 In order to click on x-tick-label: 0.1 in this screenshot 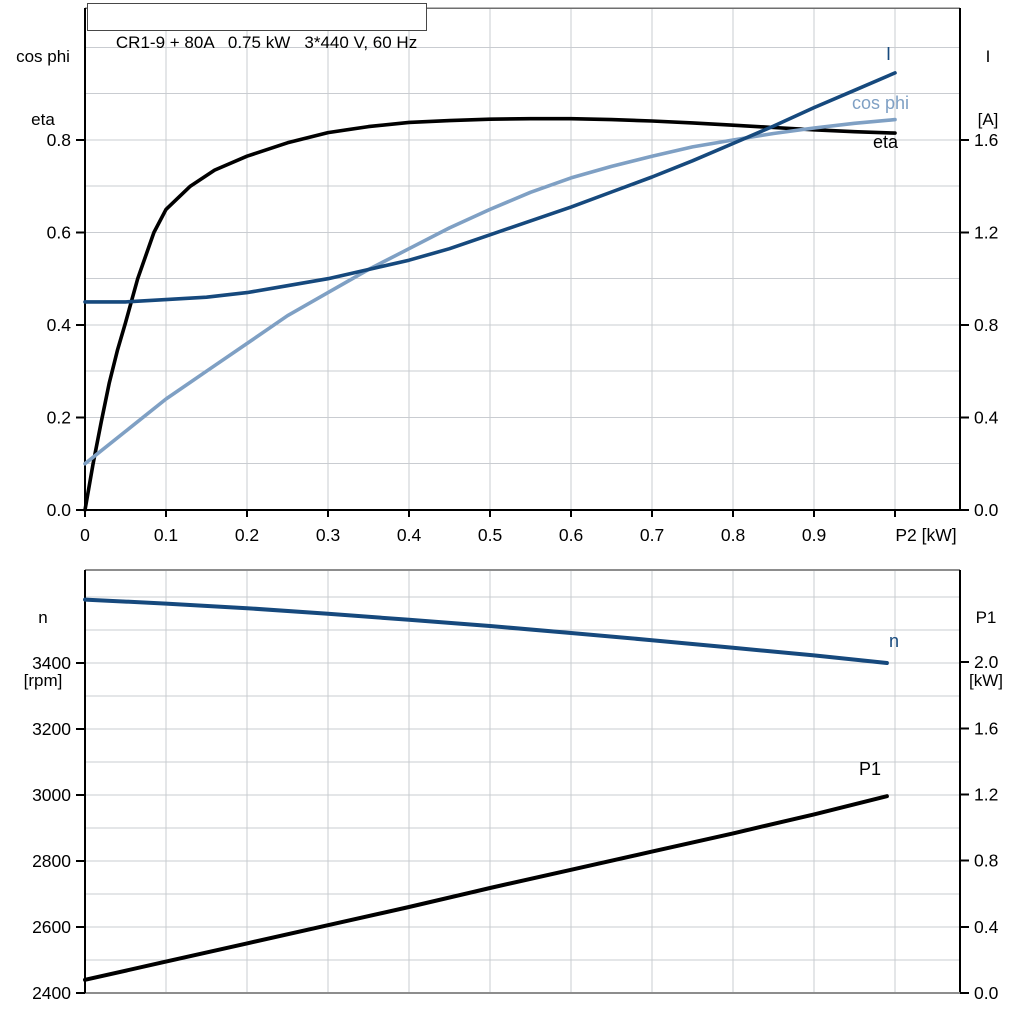, I will do `click(166, 535)`.